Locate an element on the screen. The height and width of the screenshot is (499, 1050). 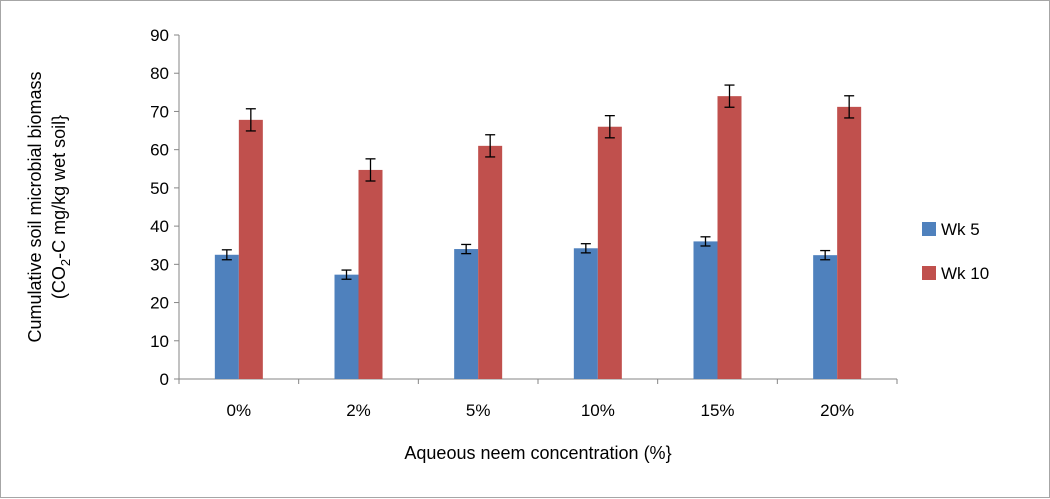
y-tick-label: 60 is located at coordinates (159, 150).